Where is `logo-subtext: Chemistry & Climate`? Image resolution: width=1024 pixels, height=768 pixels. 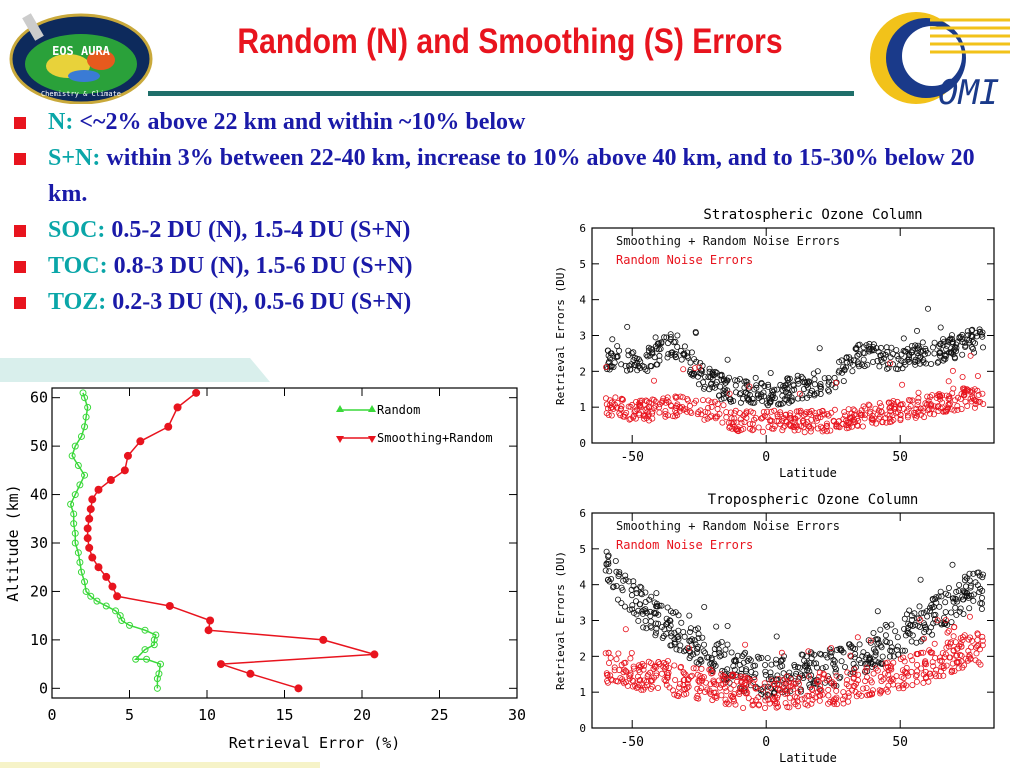
logo-subtext: Chemistry & Climate is located at coordinates (81, 94).